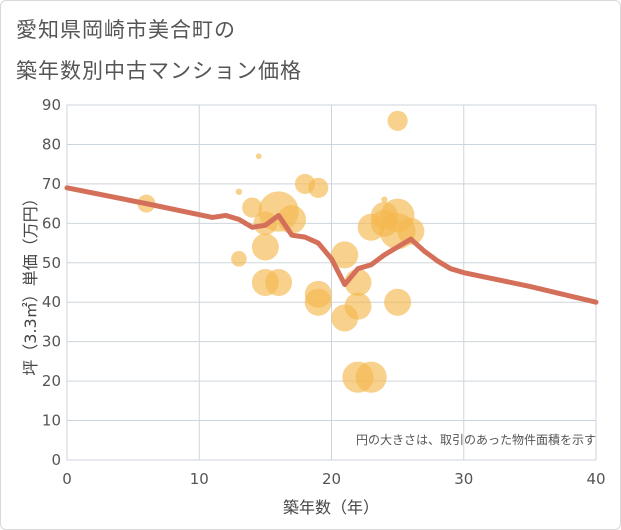  I want to click on y-tick-label: 0, so click(56, 460).